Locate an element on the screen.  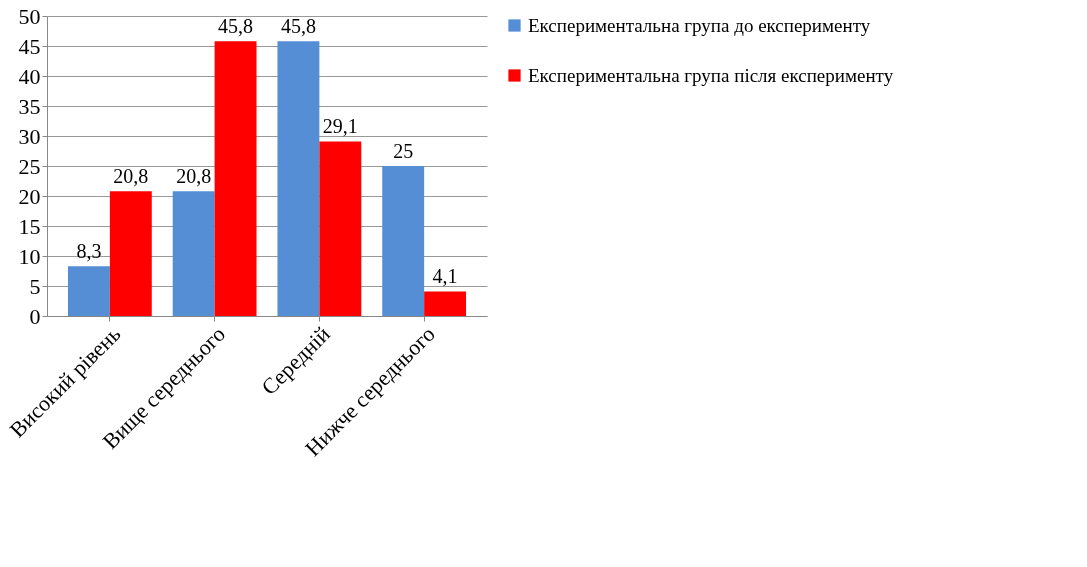
y-tick-label: 25 is located at coordinates (29, 166).